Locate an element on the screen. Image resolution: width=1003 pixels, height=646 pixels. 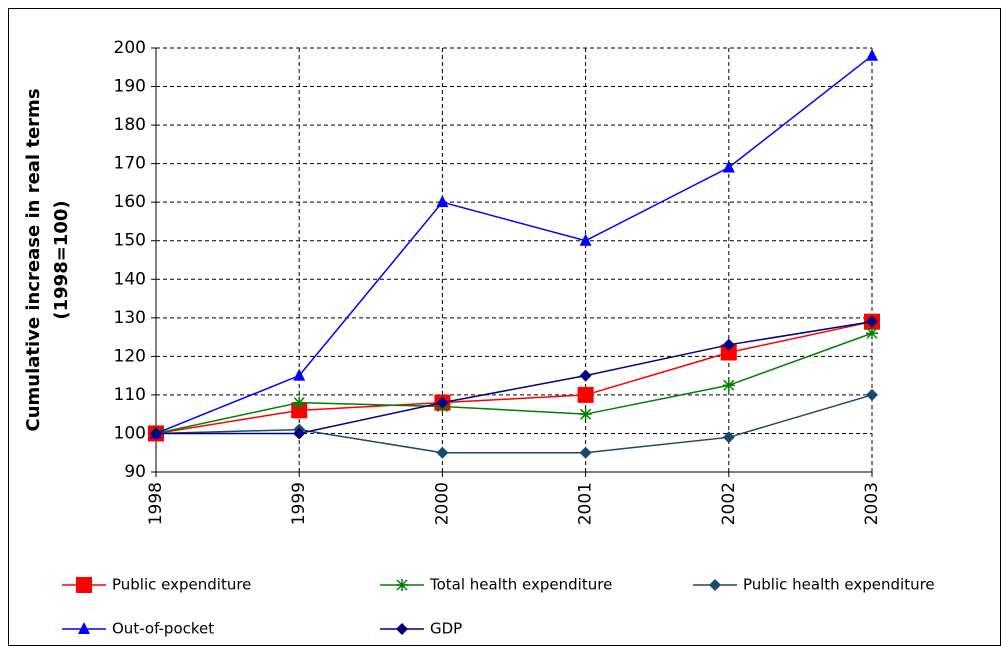
y-tick-label: 100 is located at coordinates (130, 433).